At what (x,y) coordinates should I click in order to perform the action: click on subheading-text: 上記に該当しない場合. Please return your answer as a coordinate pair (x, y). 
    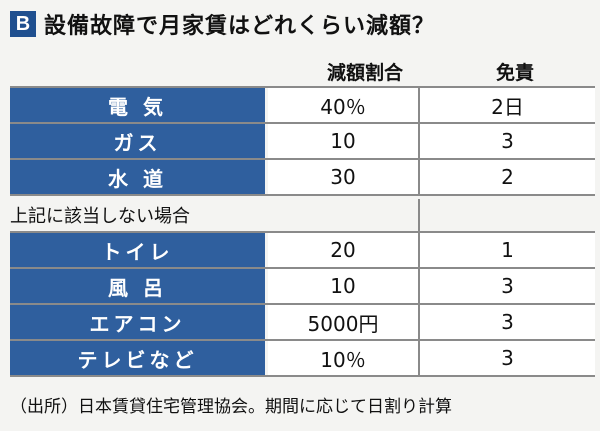
    Looking at the image, I should click on (100, 216).